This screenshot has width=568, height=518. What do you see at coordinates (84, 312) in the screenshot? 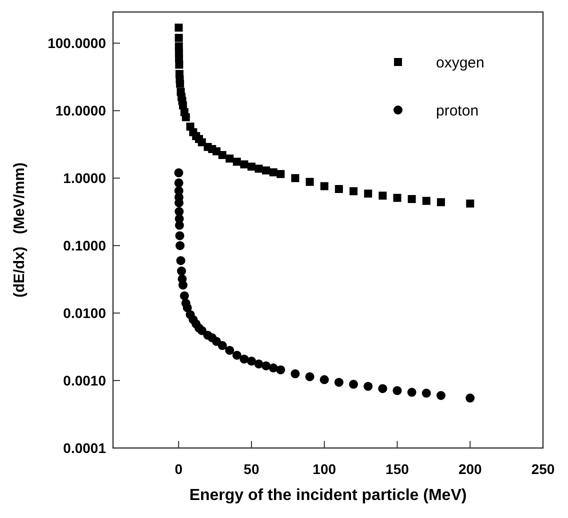
I see `y-tick-label: 0.0100` at bounding box center [84, 312].